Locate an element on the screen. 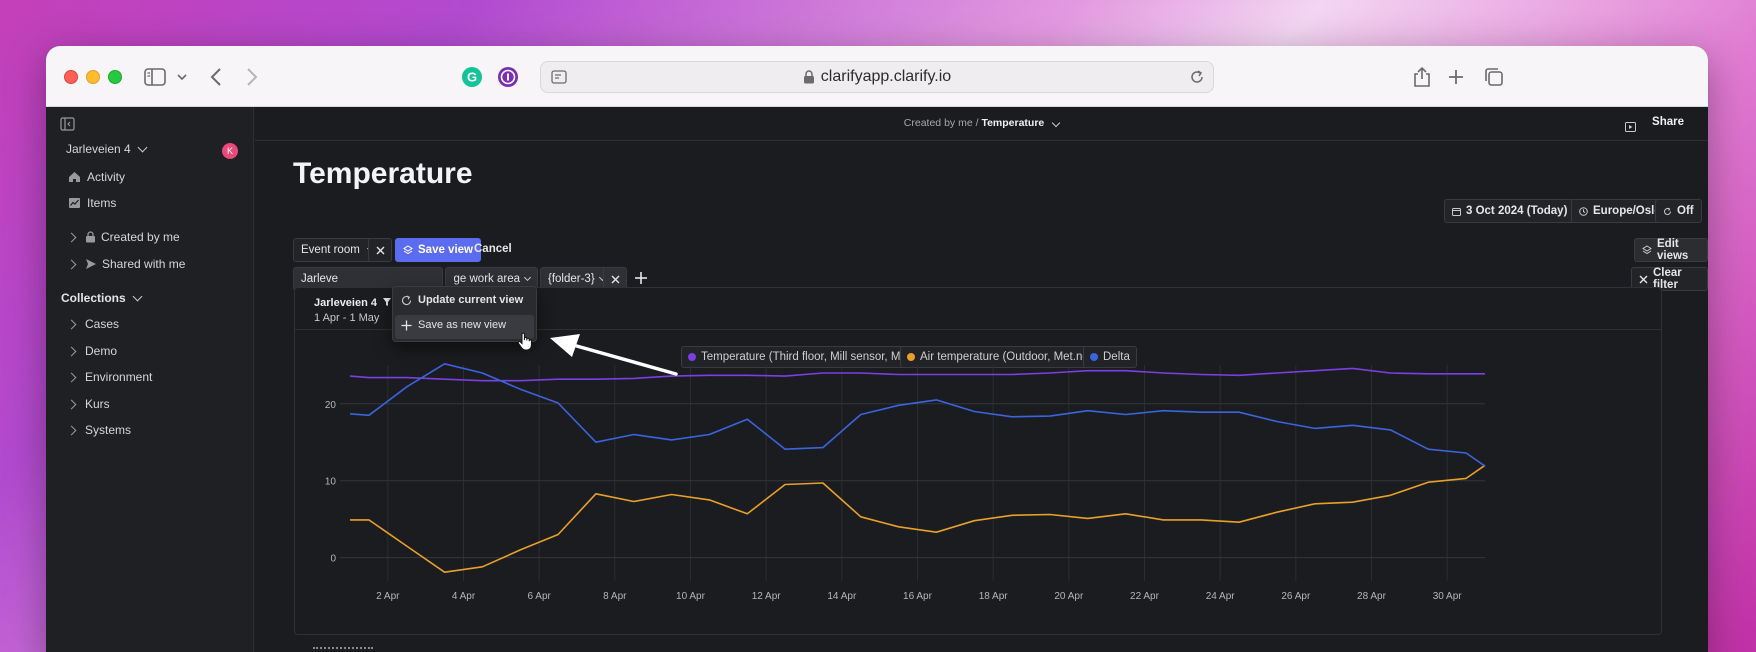 The image size is (1756, 652). sidebar-toggle-icon is located at coordinates (155, 77).